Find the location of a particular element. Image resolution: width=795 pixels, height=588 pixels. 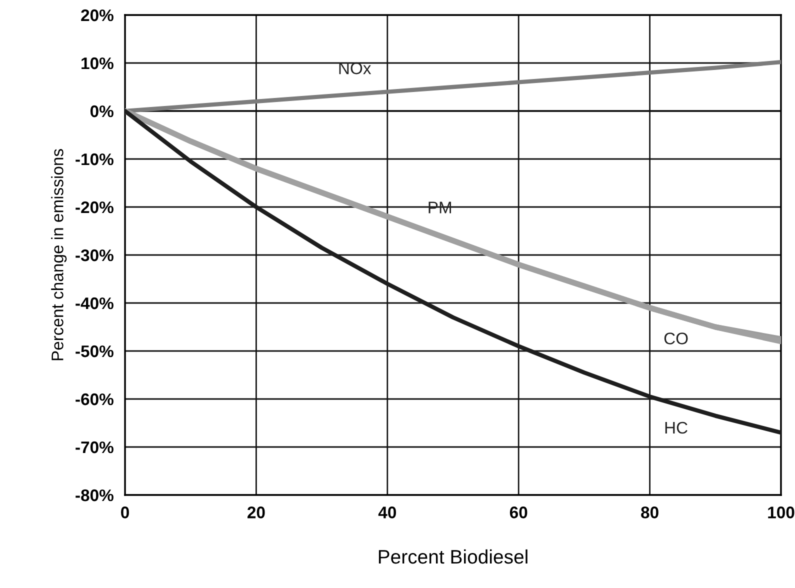

y-tick-label: -50% is located at coordinates (95, 351).